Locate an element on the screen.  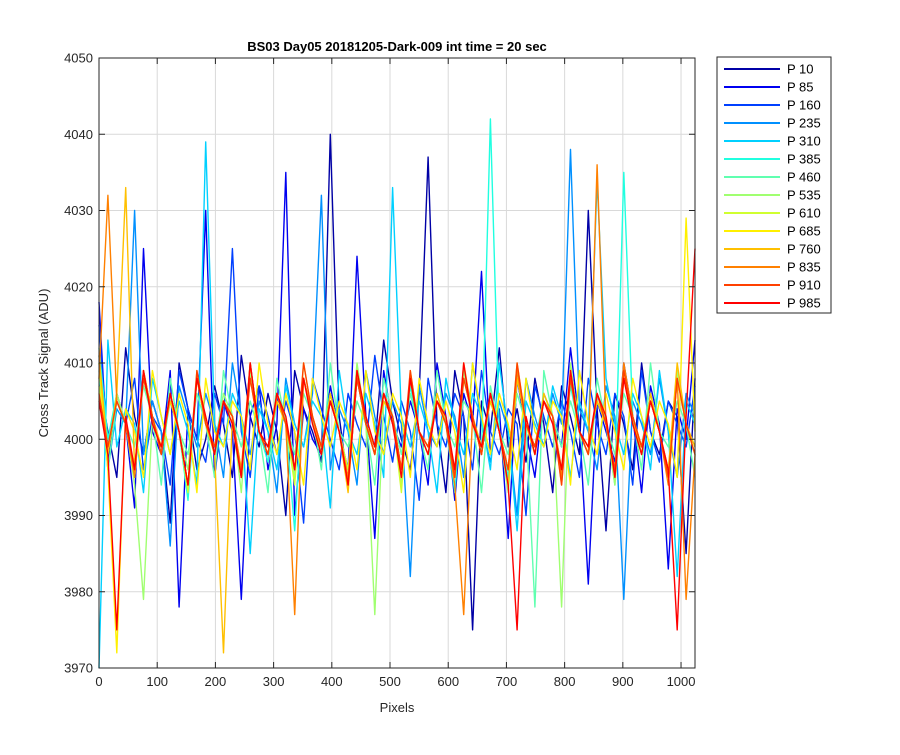
legend-entry: P 85 is located at coordinates (800, 87).